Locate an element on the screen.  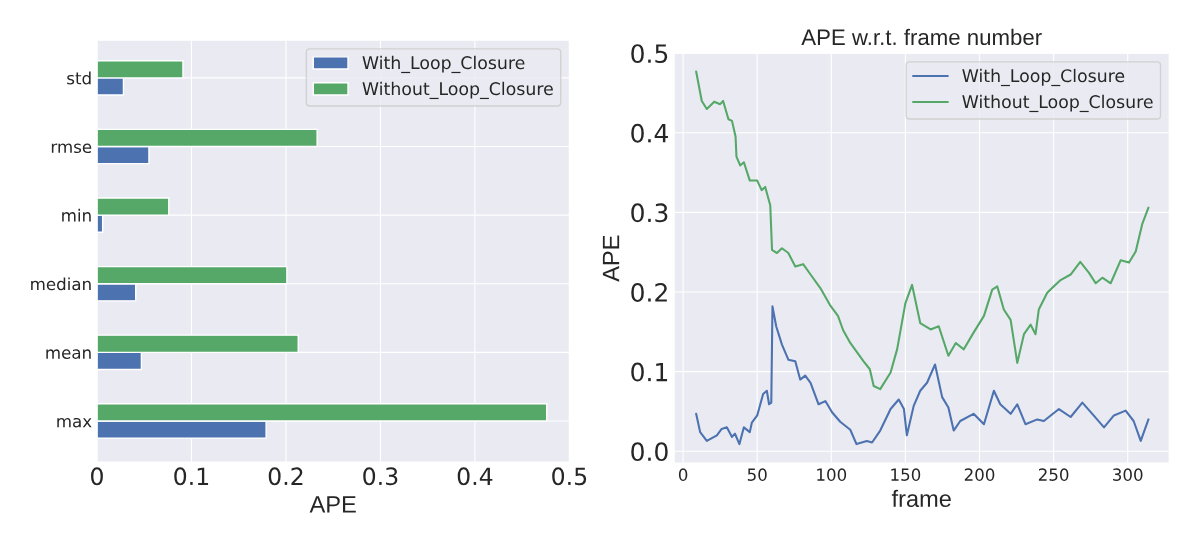
x-tick-label: 100 is located at coordinates (832, 474).